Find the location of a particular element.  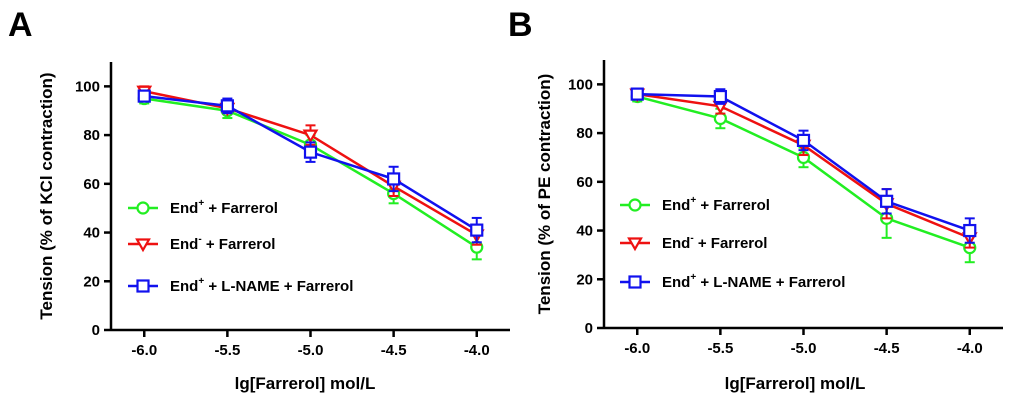

panel-label: A is located at coordinates (20, 25).